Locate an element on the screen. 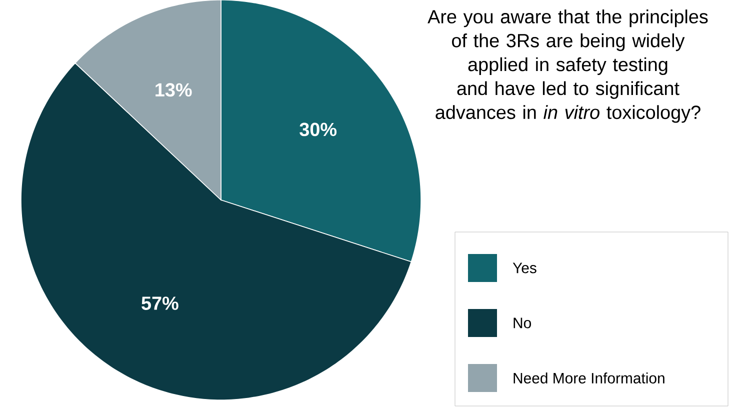  data-label: 30% is located at coordinates (318, 129).